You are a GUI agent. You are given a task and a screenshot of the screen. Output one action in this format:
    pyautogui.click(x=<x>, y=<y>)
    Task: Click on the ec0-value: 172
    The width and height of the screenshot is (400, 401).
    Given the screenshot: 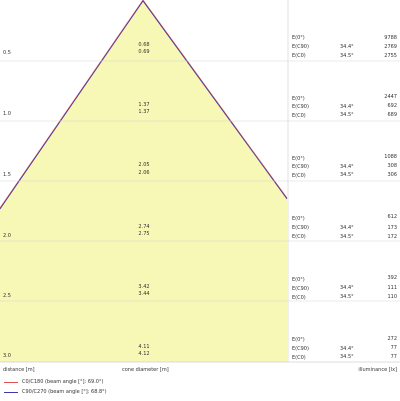 What is the action you would take?
    pyautogui.click(x=392, y=237)
    